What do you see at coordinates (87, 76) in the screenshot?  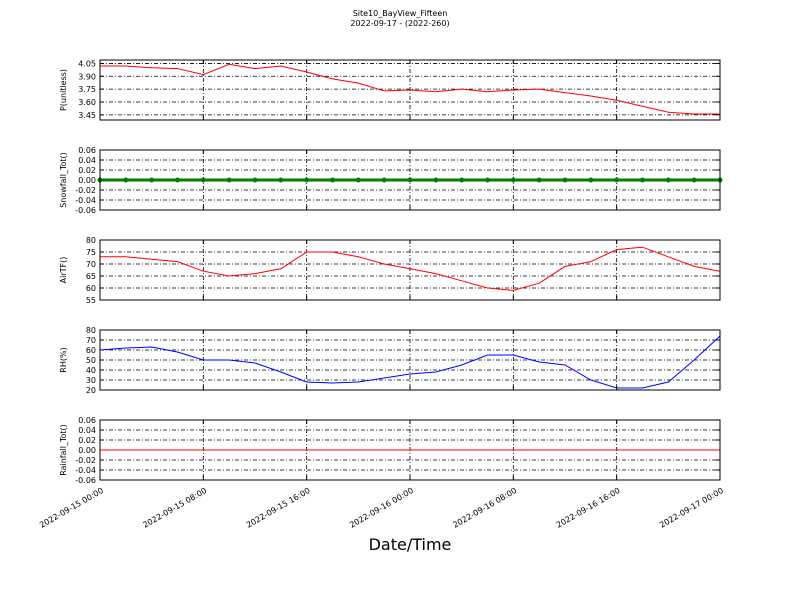 I see `y-tick-label: 3.90` at bounding box center [87, 76].